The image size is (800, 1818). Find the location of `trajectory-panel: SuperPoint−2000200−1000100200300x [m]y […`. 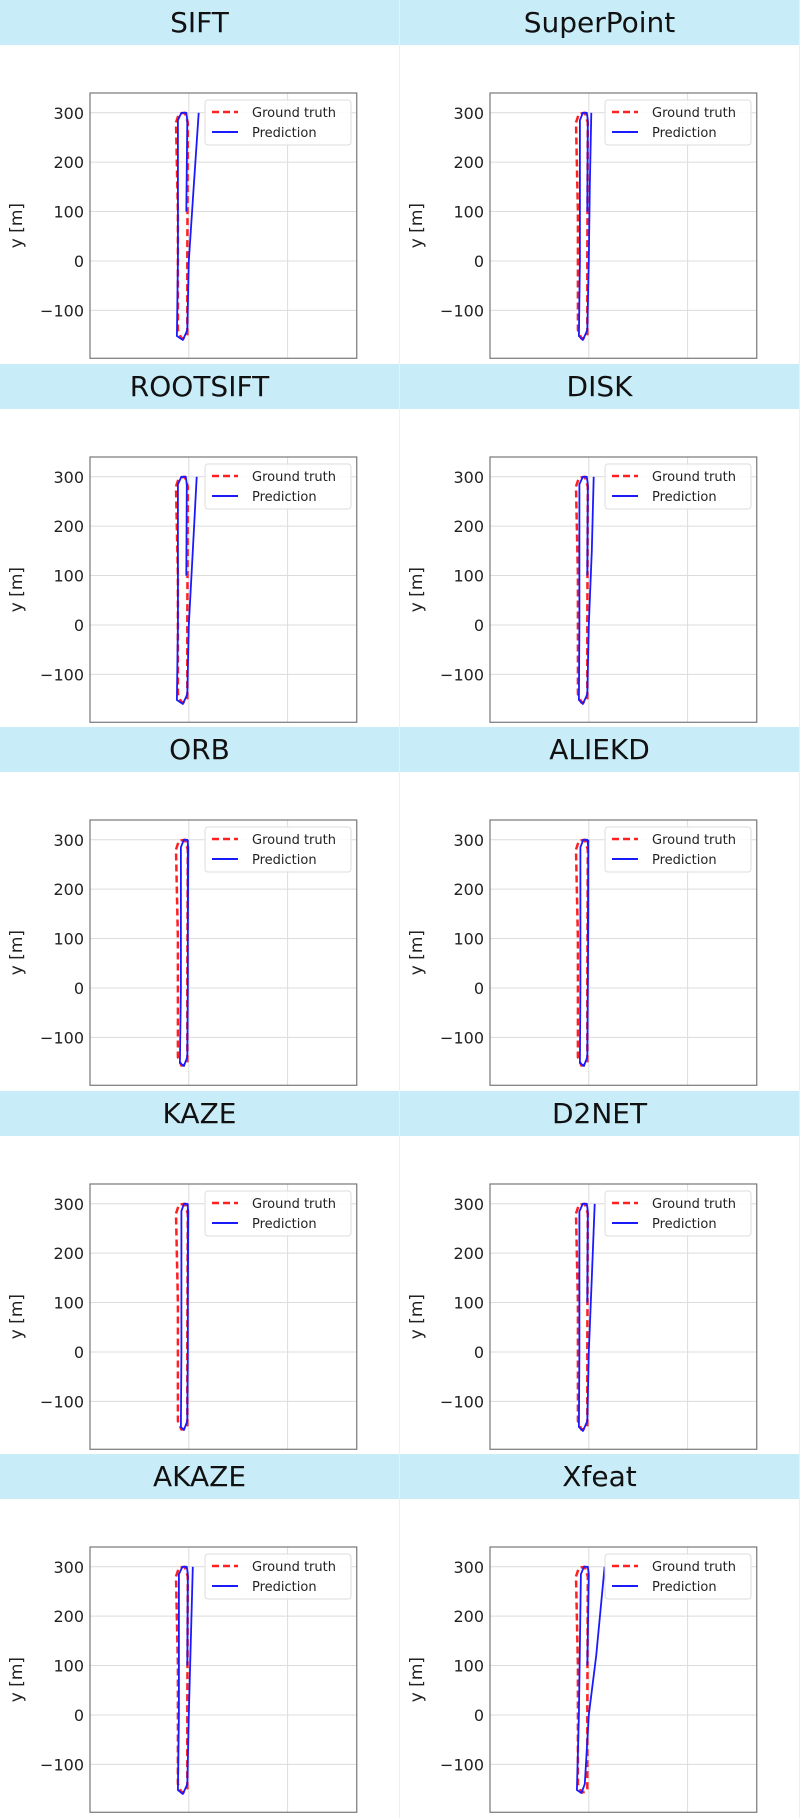

trajectory-panel: SuperPoint−2000200−1000100200300x [m]y [… is located at coordinates (600, 182).